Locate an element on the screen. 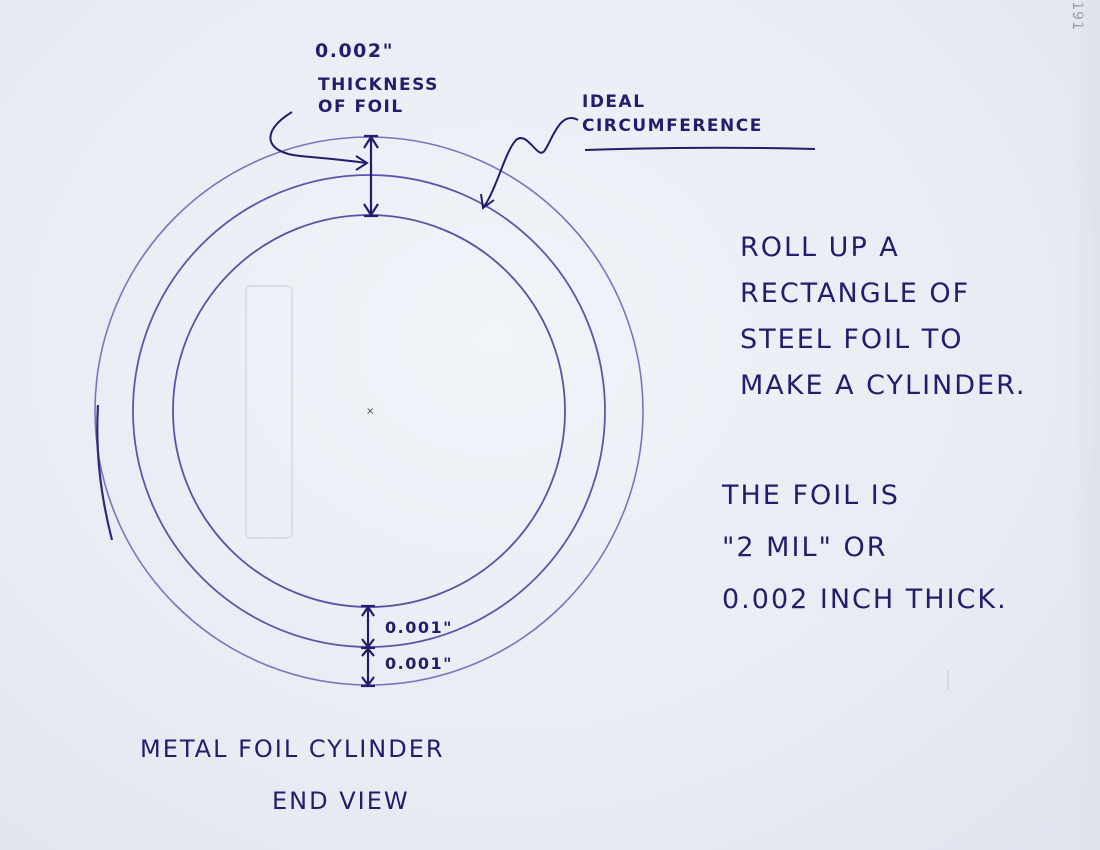 The image size is (1100, 850). foil-thickness-label-line2: OF FOIL is located at coordinates (361, 107).